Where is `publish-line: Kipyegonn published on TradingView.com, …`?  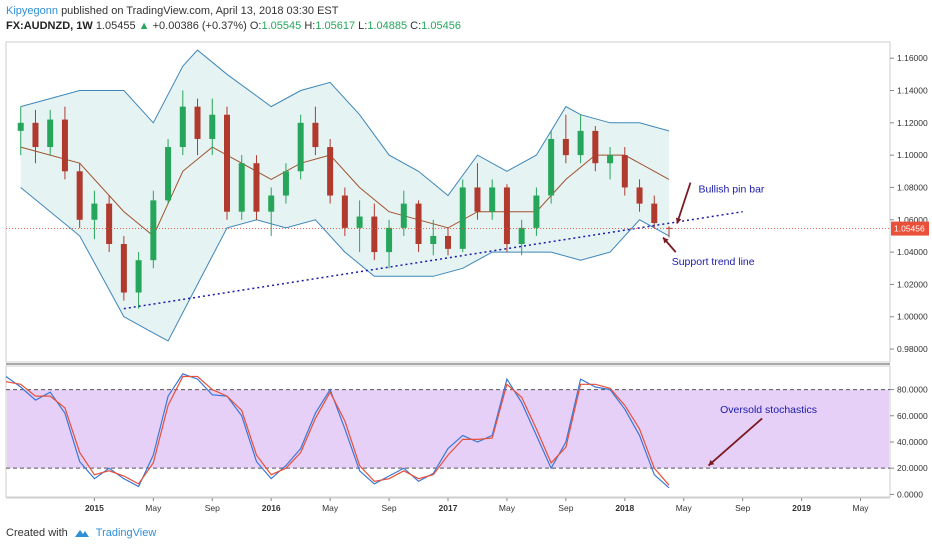 publish-line: Kipyegonn published on TradingView.com, … is located at coordinates (233, 11).